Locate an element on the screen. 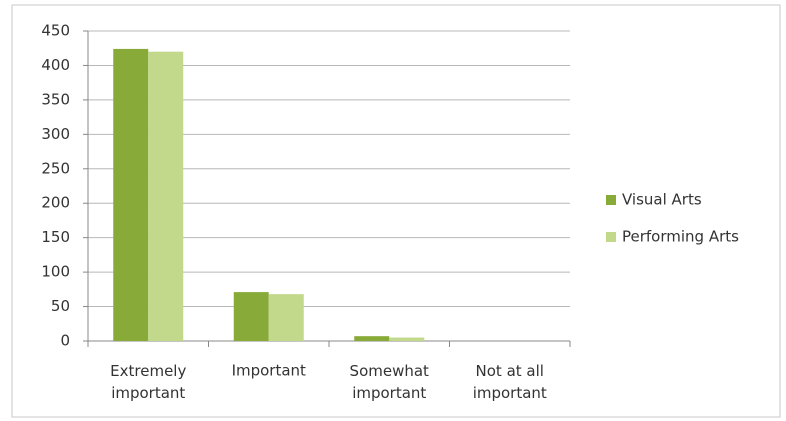  x-tick-label: Extremely important is located at coordinates (148, 382).